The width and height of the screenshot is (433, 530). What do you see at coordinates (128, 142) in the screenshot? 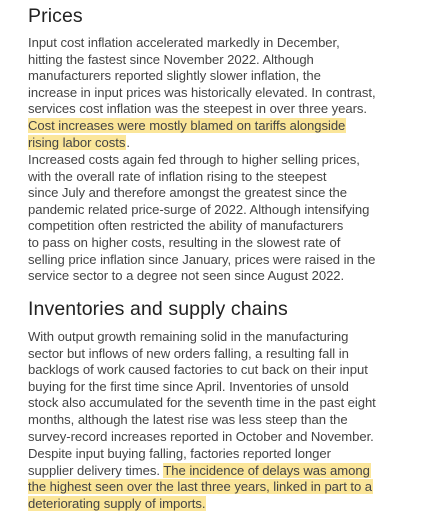
I see `text-run: .` at bounding box center [128, 142].